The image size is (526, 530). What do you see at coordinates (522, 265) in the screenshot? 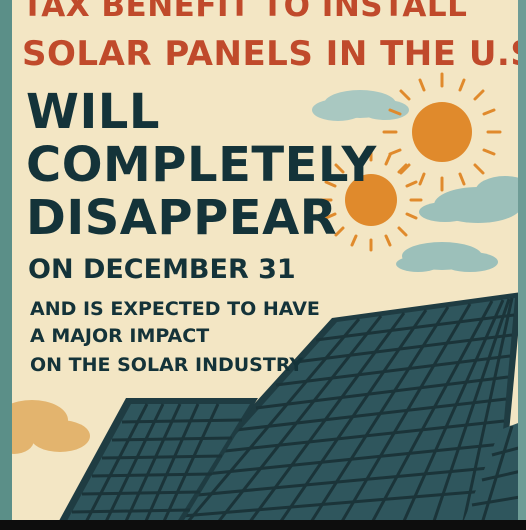
I see `frame-right` at bounding box center [522, 265].